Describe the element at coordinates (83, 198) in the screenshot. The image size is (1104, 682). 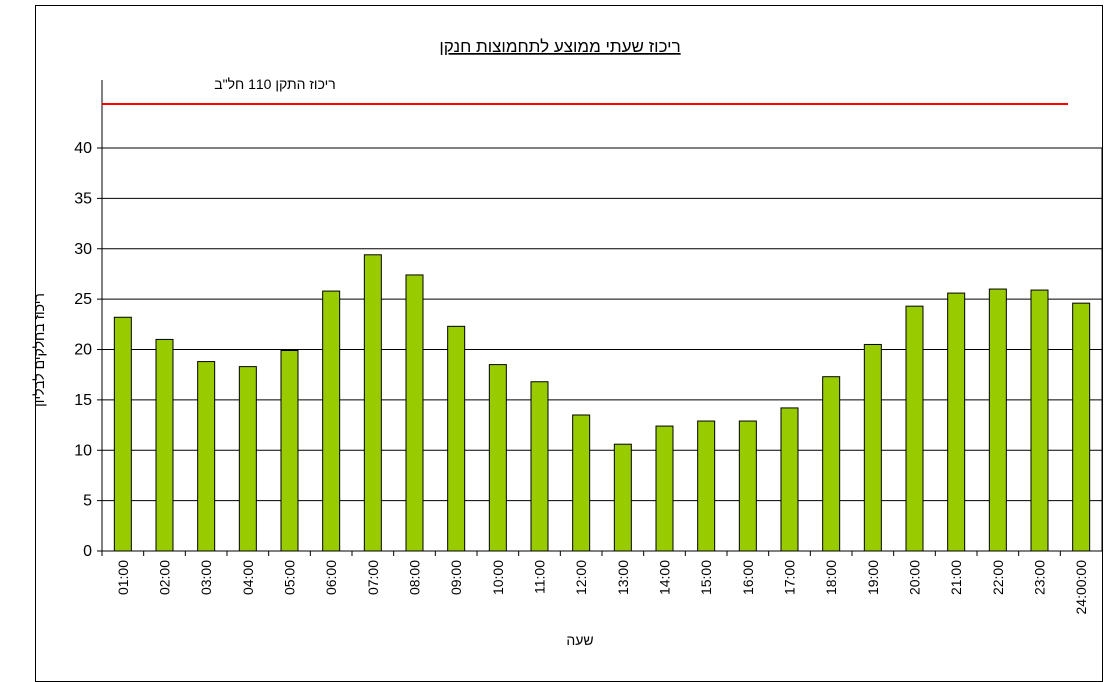
I see `y-tick-label: 35` at that location.